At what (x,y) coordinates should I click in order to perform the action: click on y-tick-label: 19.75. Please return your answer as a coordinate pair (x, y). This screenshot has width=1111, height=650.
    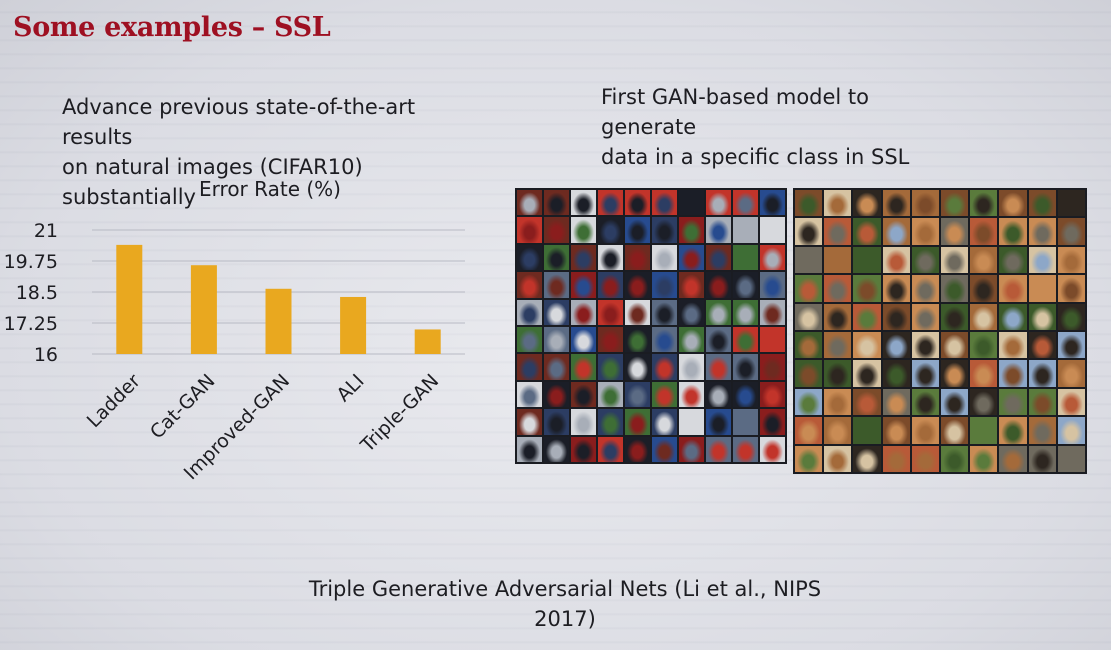
    Looking at the image, I should click on (31, 262).